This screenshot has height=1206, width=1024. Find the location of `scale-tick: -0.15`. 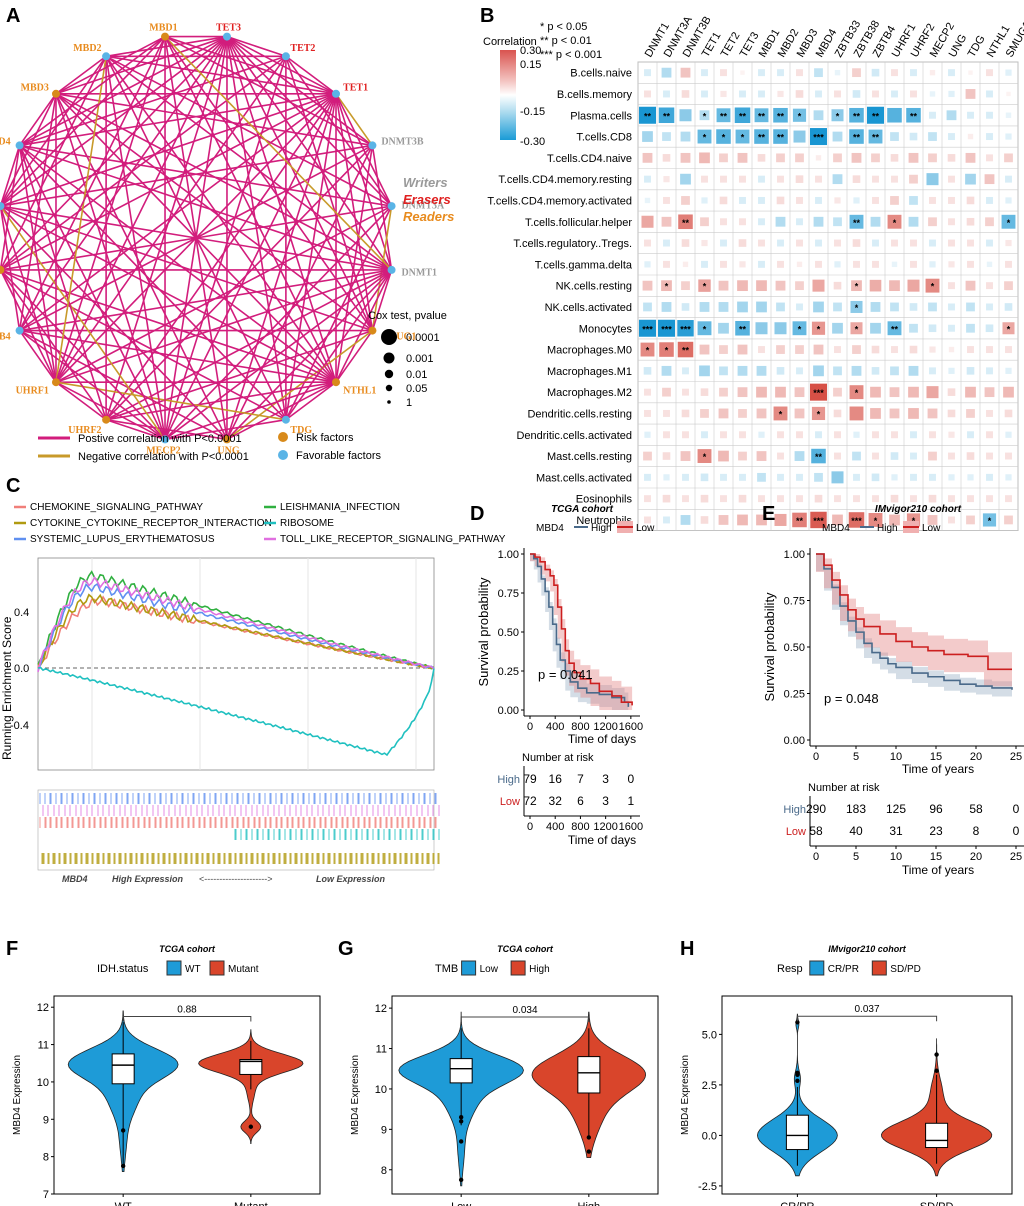

scale-tick: -0.15 is located at coordinates (532, 112).